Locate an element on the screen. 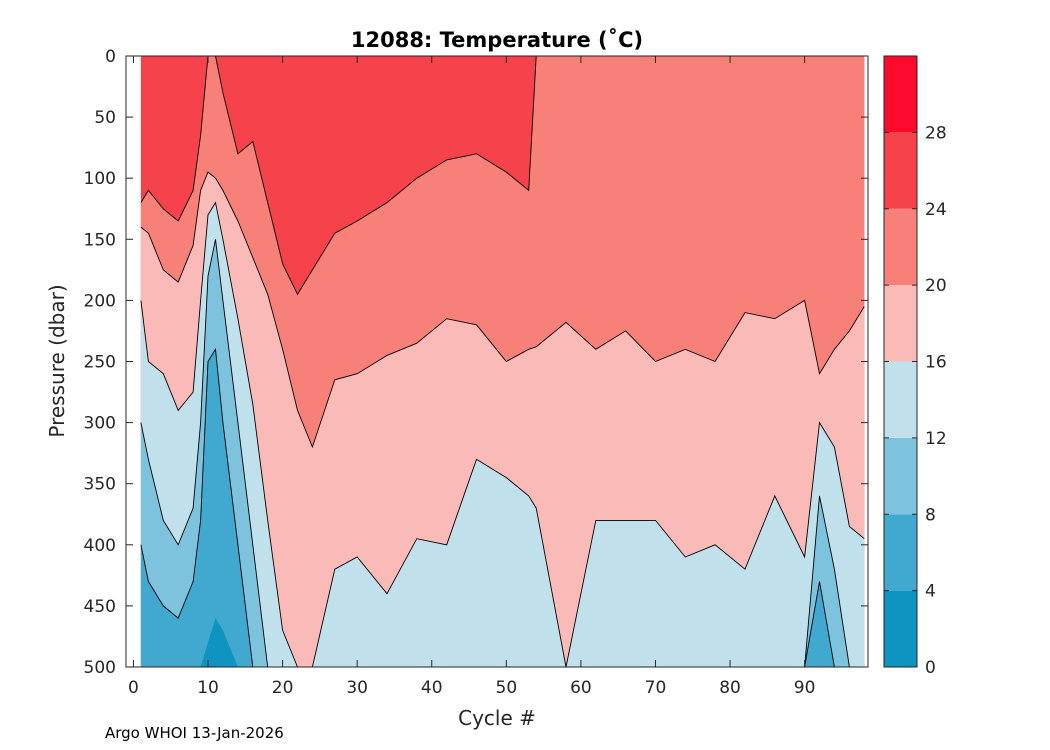 The width and height of the screenshot is (1050, 750). colorbar: 0 4 8 12 16 20 24 28 is located at coordinates (915, 366).